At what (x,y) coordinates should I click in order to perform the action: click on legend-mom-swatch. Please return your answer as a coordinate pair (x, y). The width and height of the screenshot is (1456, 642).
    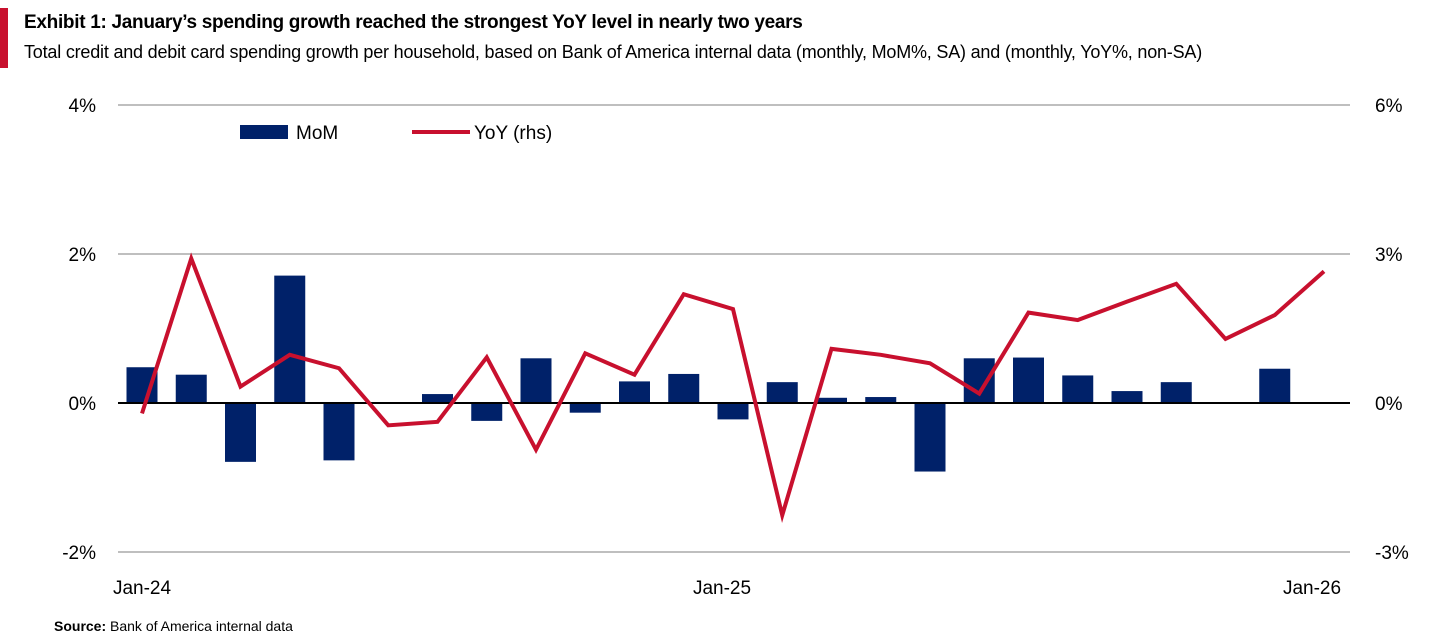
    Looking at the image, I should click on (264, 132).